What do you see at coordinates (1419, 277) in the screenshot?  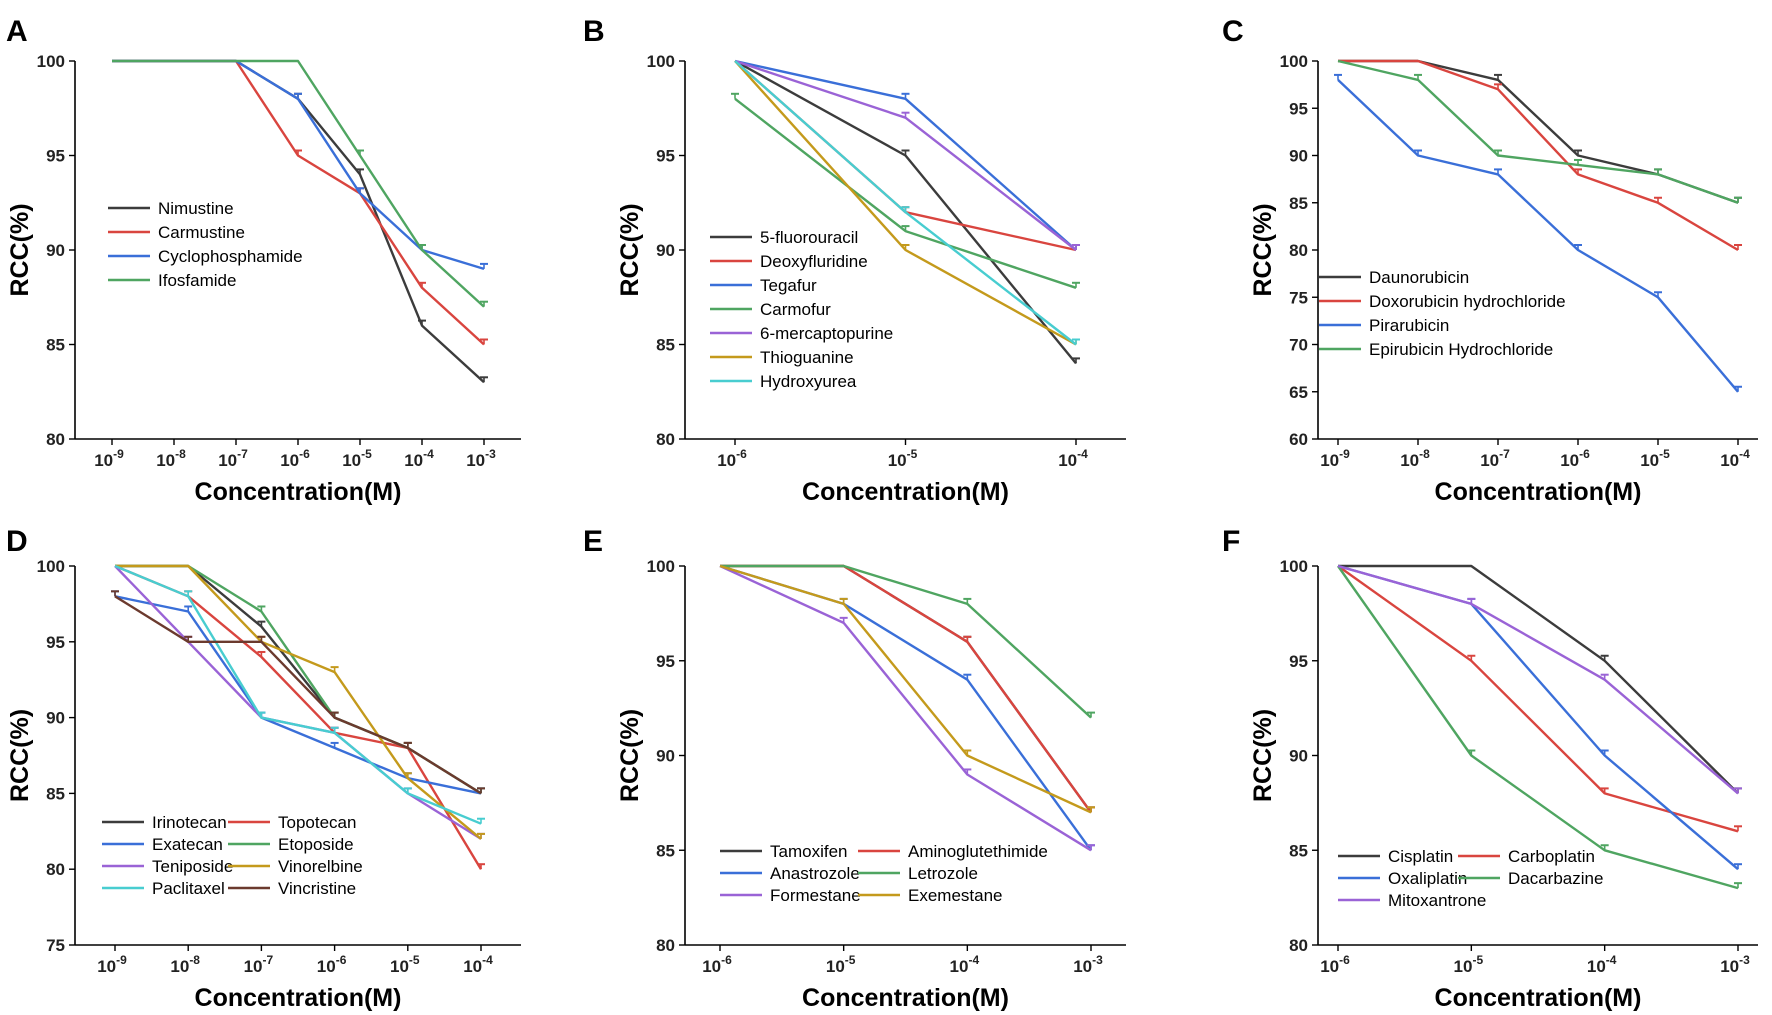 I see `legend-label: Daunorubicin` at bounding box center [1419, 277].